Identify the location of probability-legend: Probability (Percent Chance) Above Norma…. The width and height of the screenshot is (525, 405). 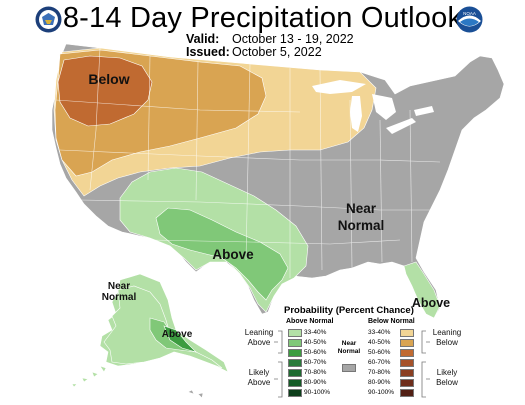
(356, 352).